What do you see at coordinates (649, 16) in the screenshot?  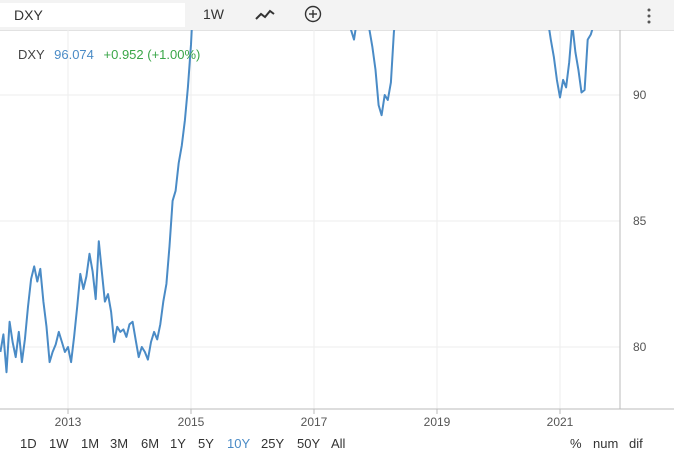 I see `vertical-dots-icon` at bounding box center [649, 16].